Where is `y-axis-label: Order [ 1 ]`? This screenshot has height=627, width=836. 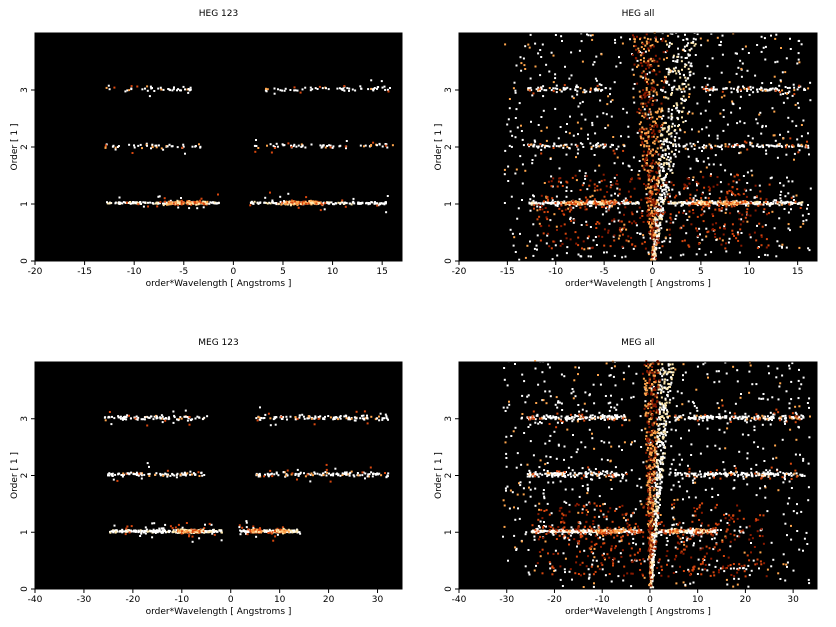 y-axis-label: Order [ 1 ] is located at coordinates (15, 475).